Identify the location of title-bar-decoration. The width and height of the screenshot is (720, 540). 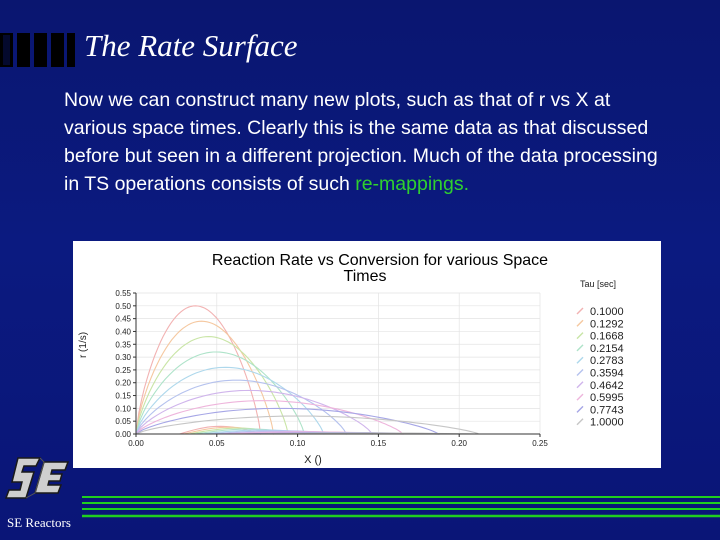
(37, 50).